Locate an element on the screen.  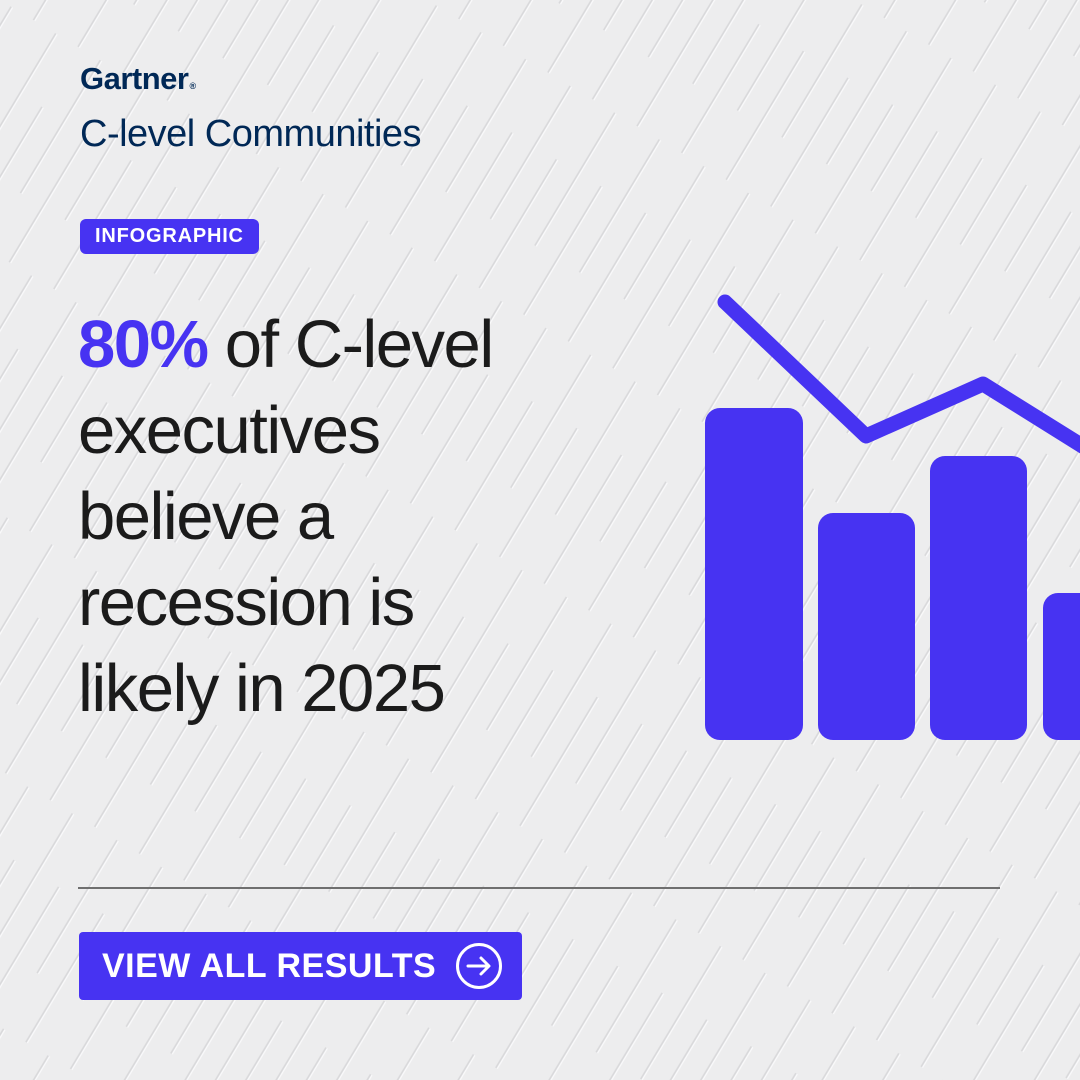
headline-line-1-rest: of C-level is located at coordinates (351, 344).